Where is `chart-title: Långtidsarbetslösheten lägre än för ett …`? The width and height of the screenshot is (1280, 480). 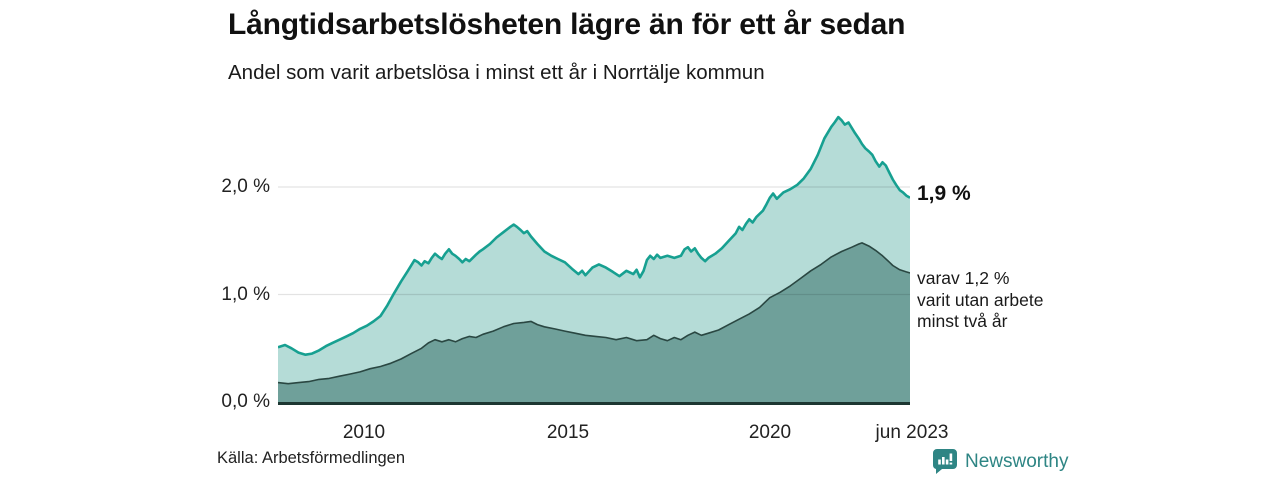 chart-title: Långtidsarbetslösheten lägre än för ett … is located at coordinates (567, 24).